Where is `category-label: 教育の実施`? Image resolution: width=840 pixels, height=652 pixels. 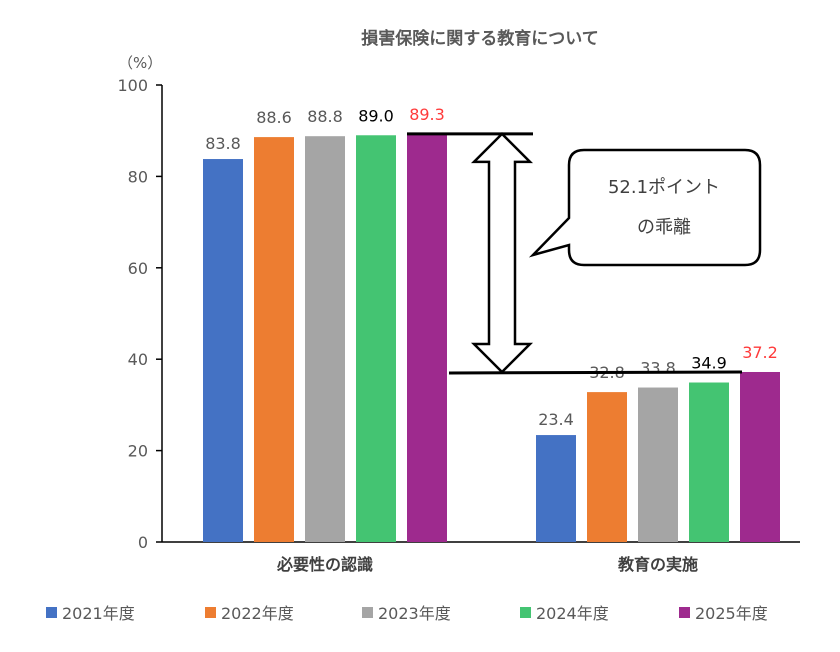 category-label: 教育の実施 is located at coordinates (658, 564).